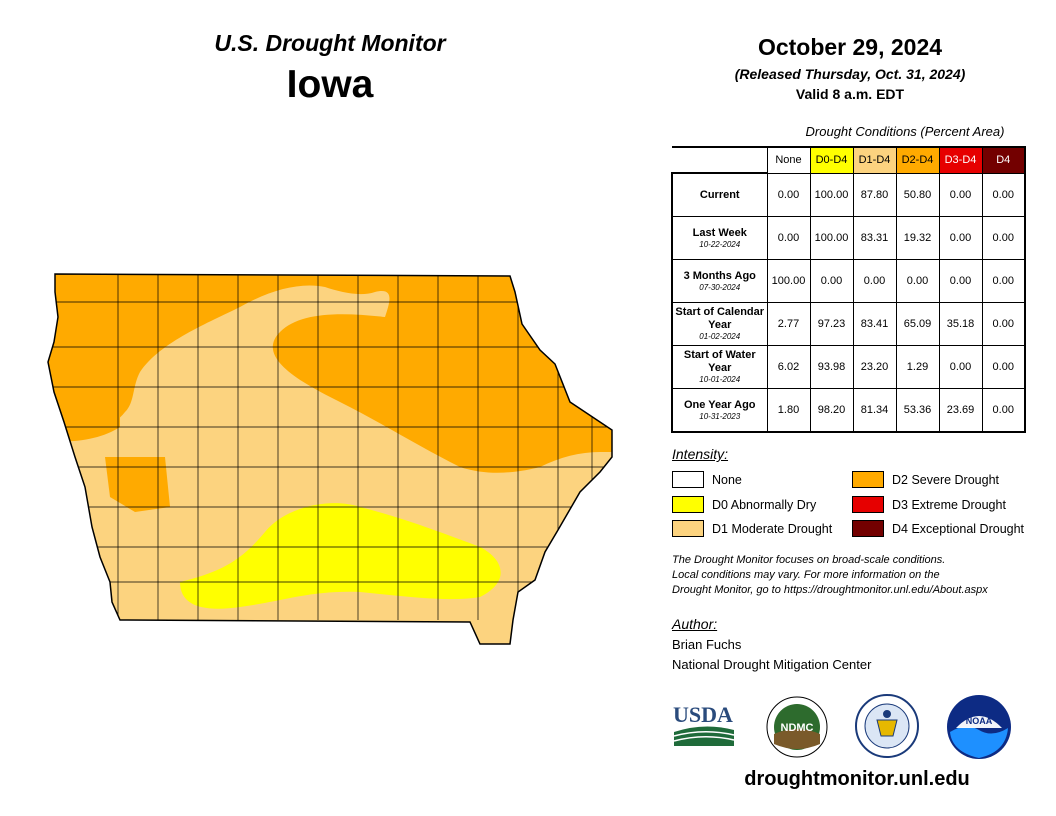 This screenshot has width=1056, height=816. Describe the element at coordinates (720, 244) in the screenshot. I see `row-date: 10-22-2024` at that location.